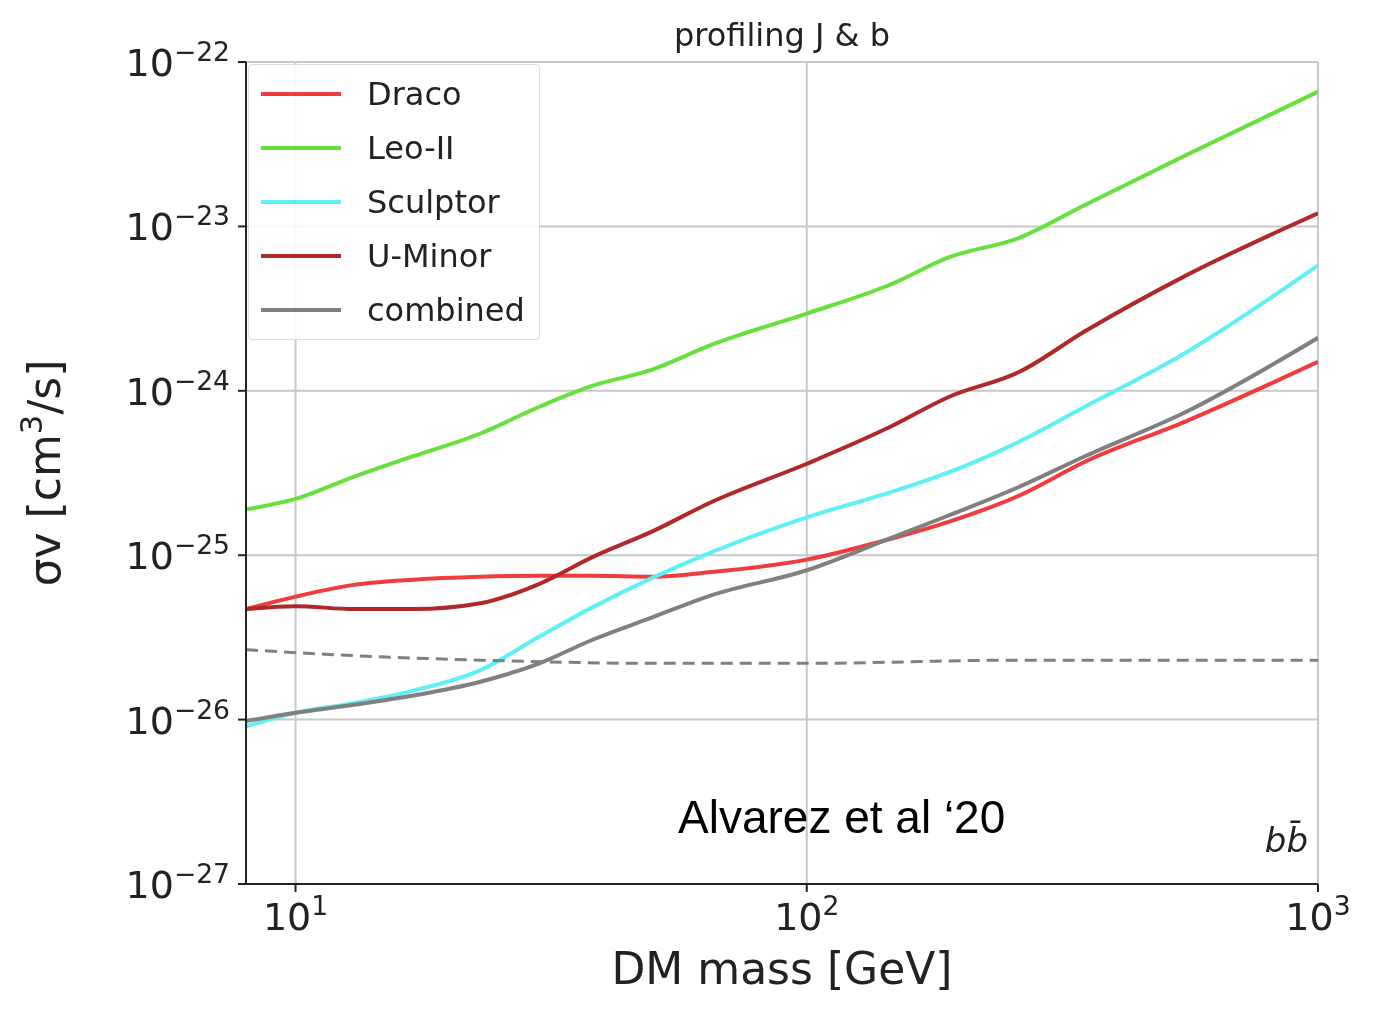 The image size is (1375, 1010). What do you see at coordinates (429, 256) in the screenshot?
I see `legend-label: U-Minor` at bounding box center [429, 256].